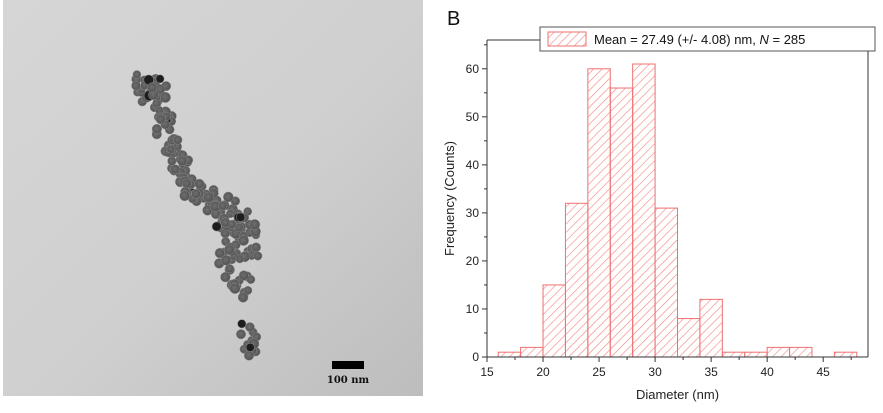 The width and height of the screenshot is (883, 413). What do you see at coordinates (197, 215) in the screenshot?
I see `nanoparticle-cluster` at bounding box center [197, 215].